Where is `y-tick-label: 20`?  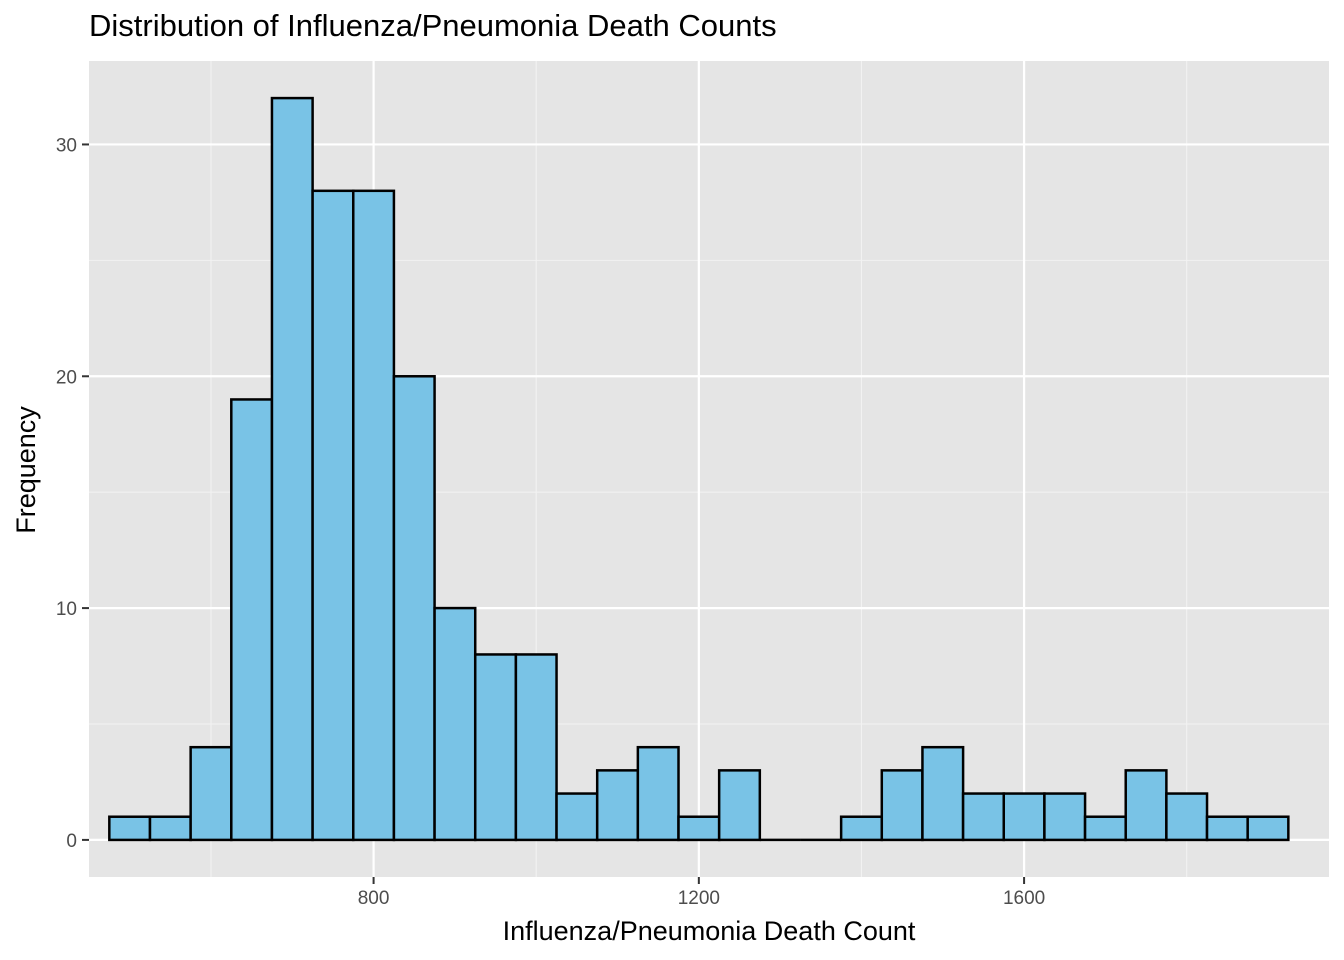
y-tick-label: 20 is located at coordinates (66, 377).